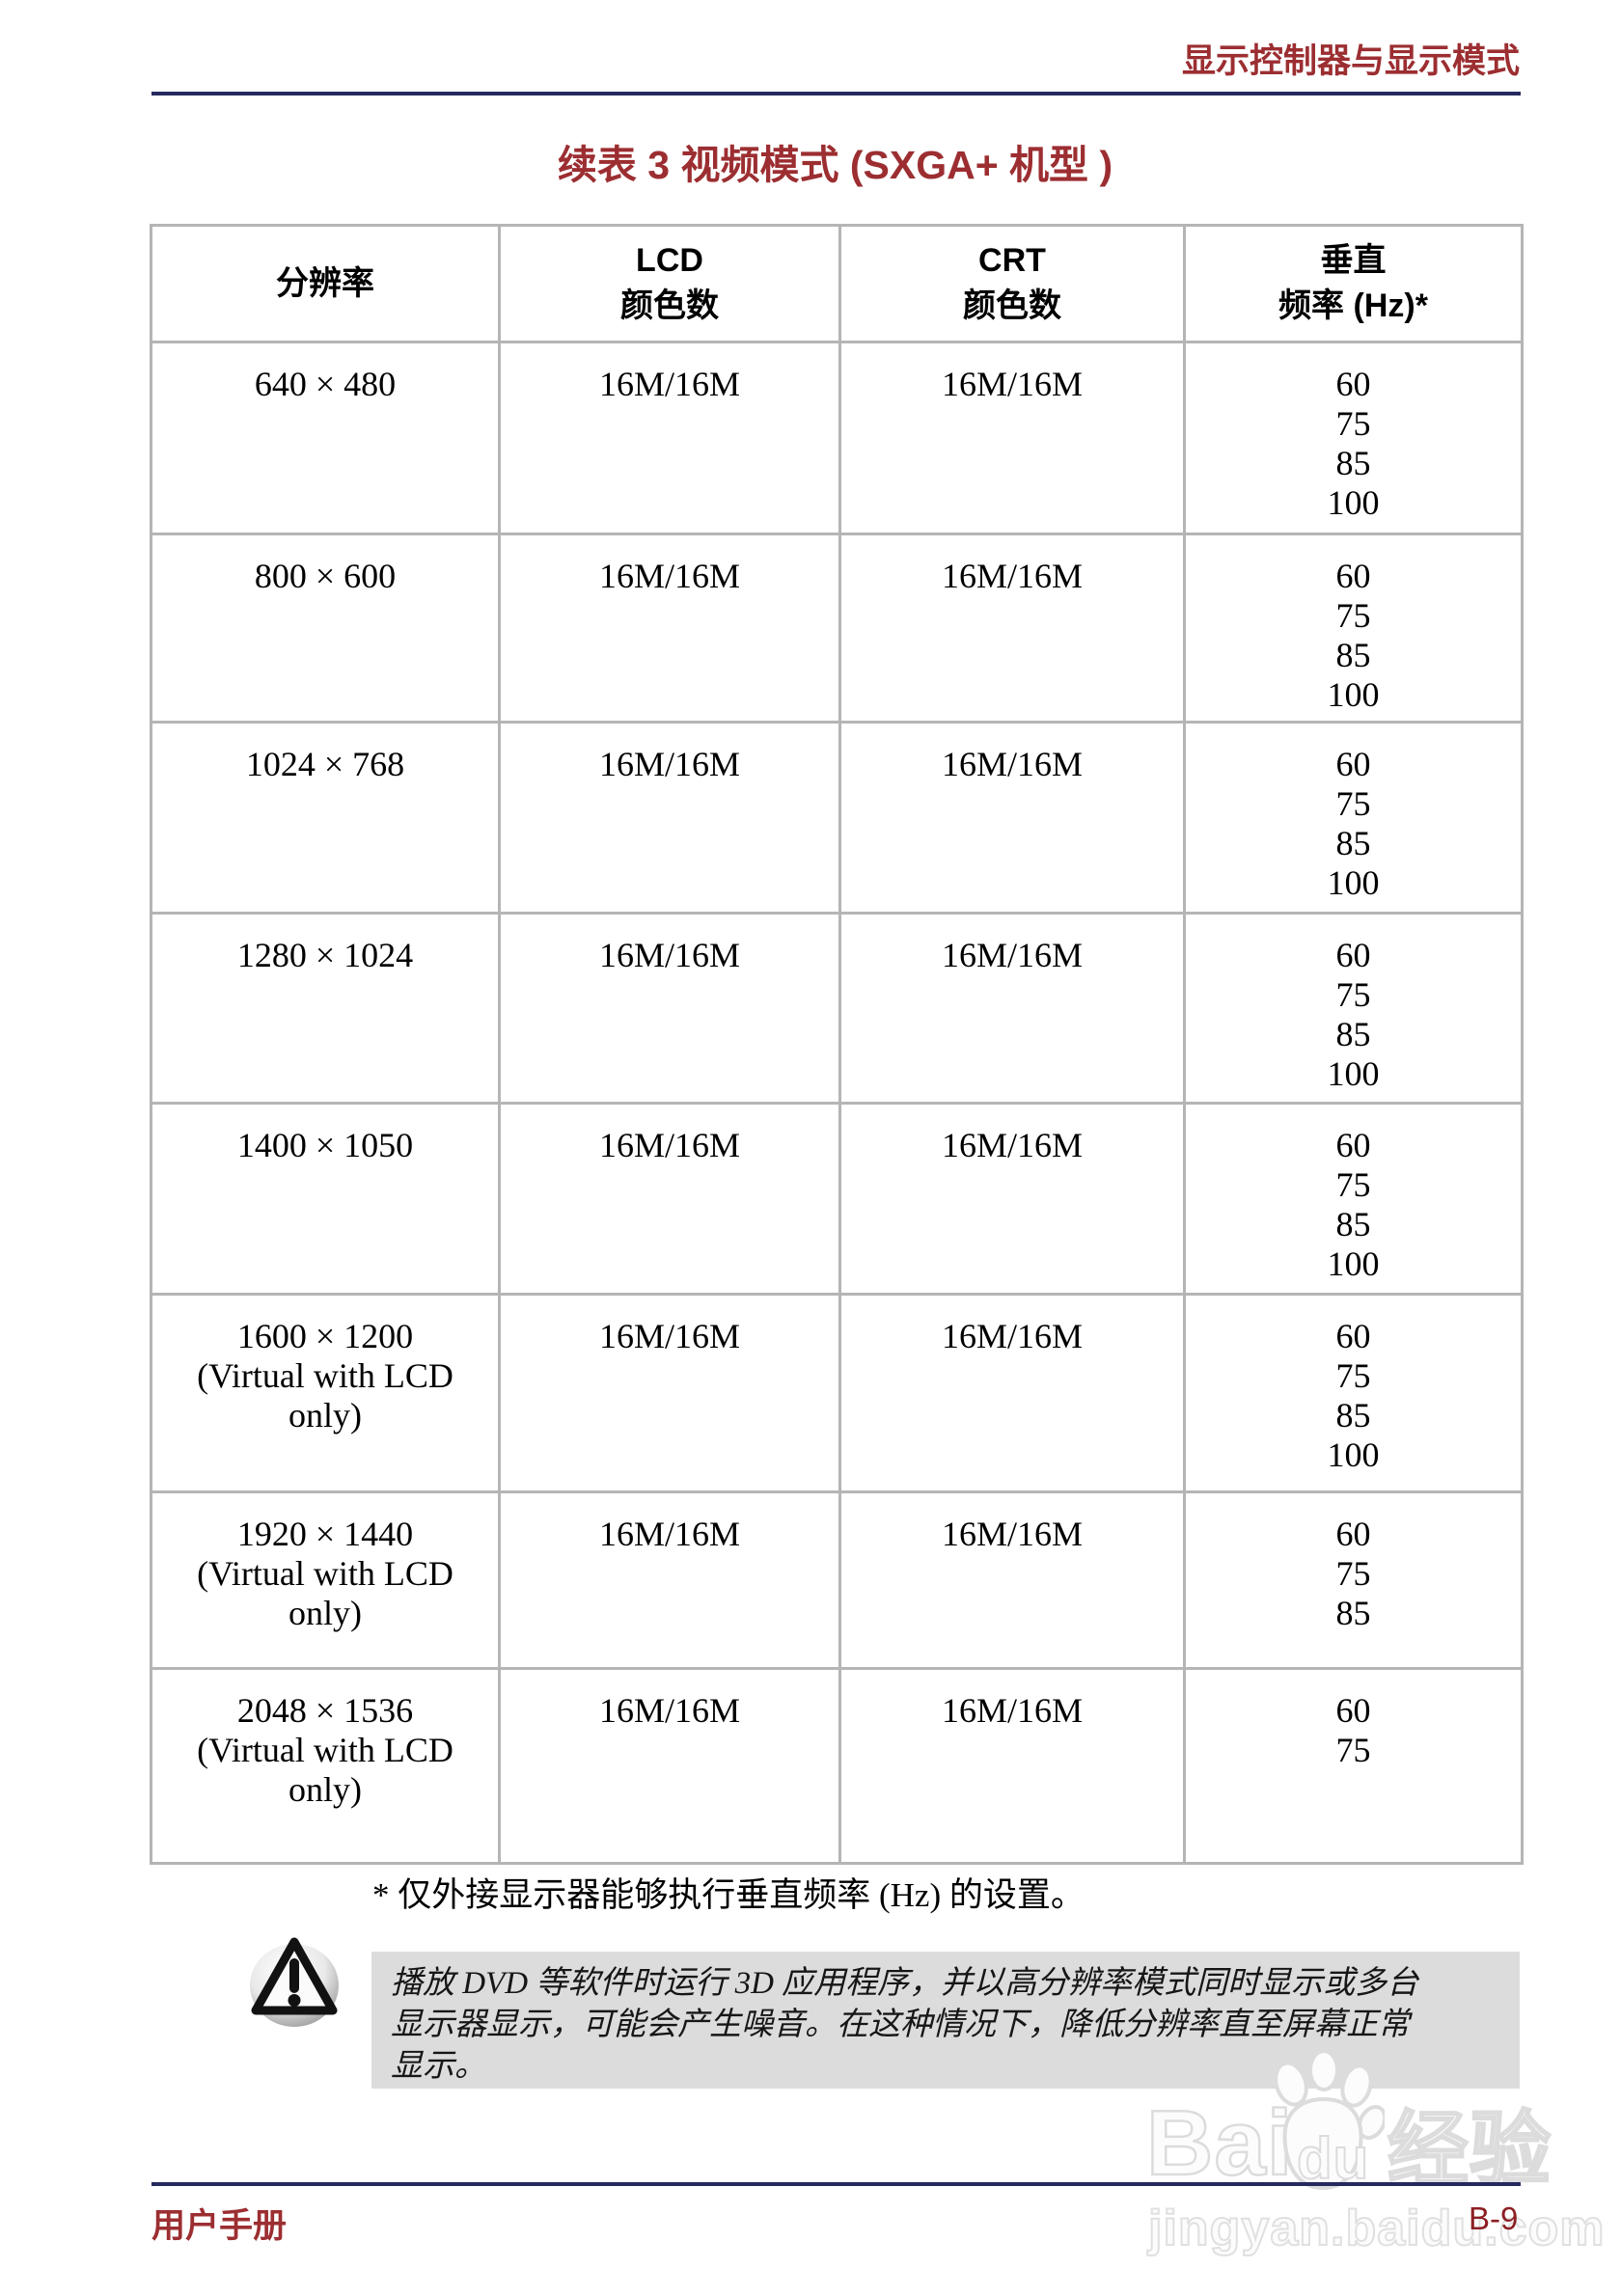 Image resolution: width=1621 pixels, height=2296 pixels. What do you see at coordinates (325, 1199) in the screenshot?
I see `cell-resolution: 1400 × 1050` at bounding box center [325, 1199].